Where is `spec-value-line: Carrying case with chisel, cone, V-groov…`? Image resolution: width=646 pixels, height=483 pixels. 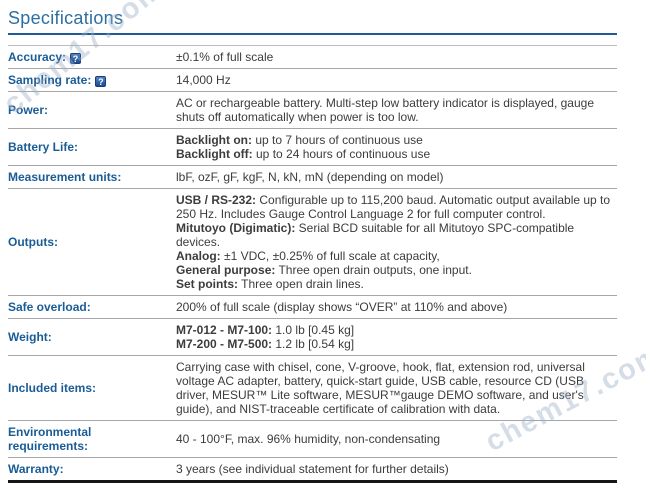
spec-value-line: Carrying case with chisel, cone, V-groov… is located at coordinates (380, 388).